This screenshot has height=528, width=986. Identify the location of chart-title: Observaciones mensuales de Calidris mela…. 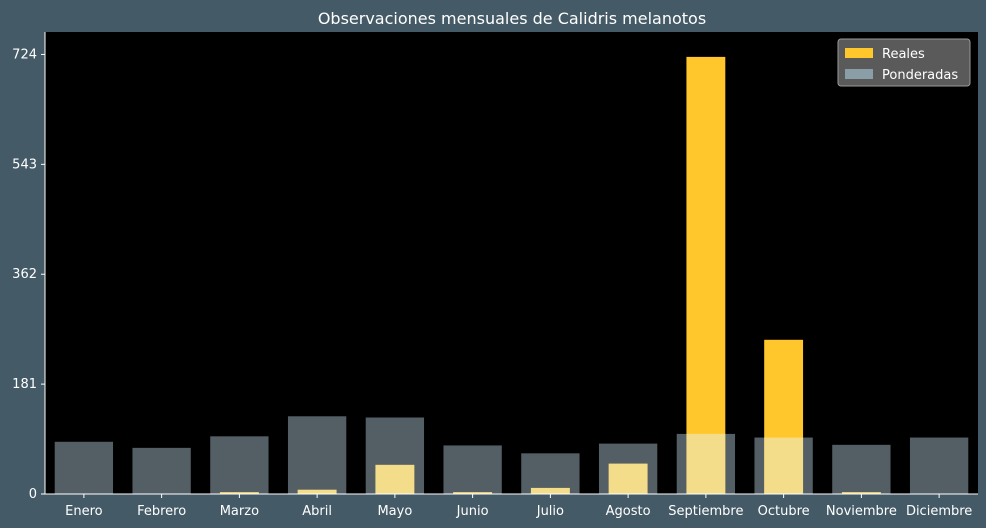
(512, 18).